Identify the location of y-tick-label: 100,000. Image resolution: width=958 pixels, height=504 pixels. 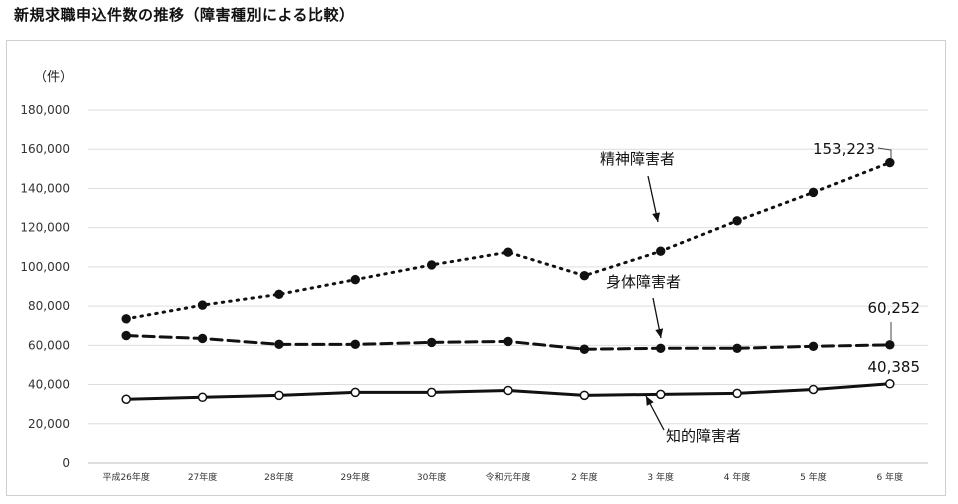
(45, 267).